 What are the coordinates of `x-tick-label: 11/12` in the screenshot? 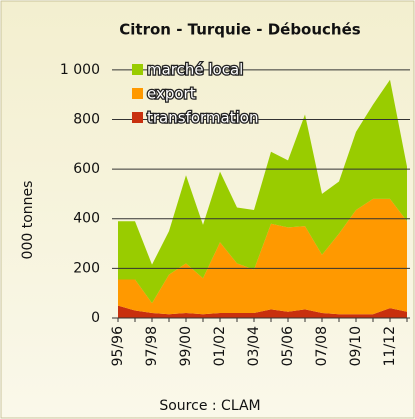 It's located at (390, 346).